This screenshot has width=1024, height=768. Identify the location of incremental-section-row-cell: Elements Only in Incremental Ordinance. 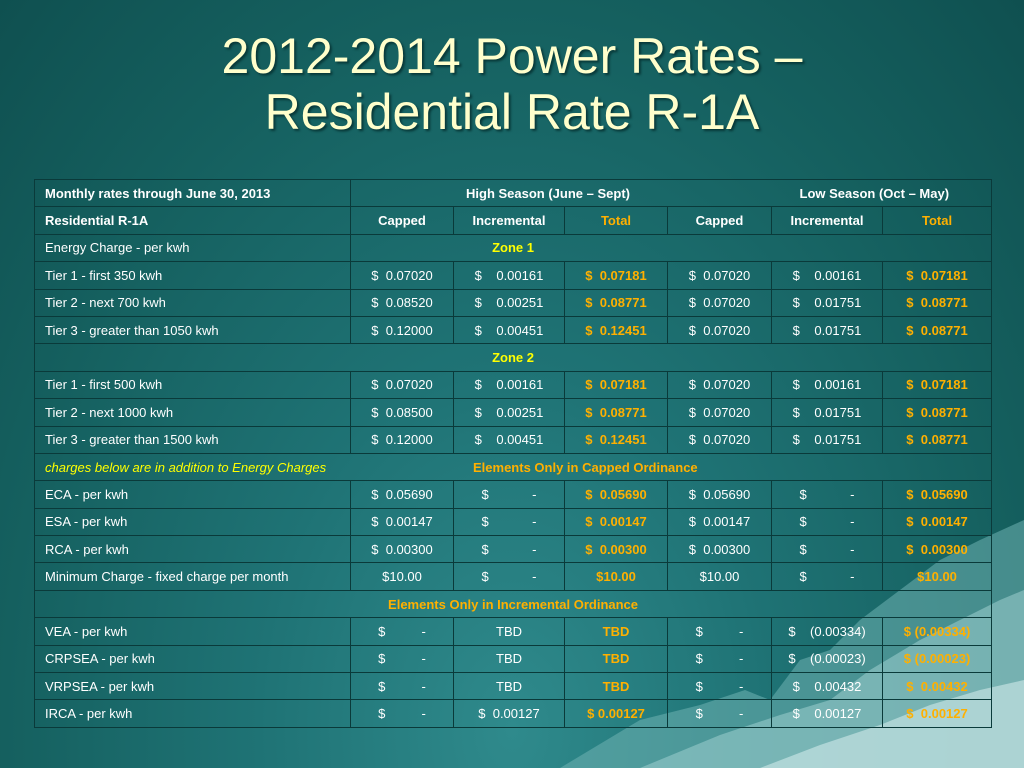
(513, 604).